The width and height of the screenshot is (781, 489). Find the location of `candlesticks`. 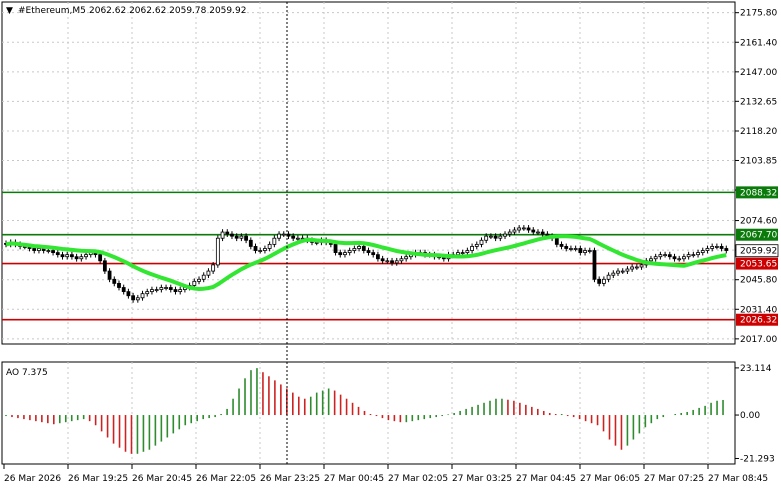

candlesticks is located at coordinates (366, 264).